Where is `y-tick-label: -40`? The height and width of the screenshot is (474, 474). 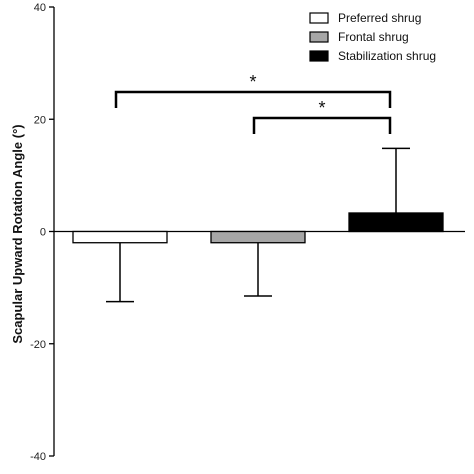
y-tick-label: -40 is located at coordinates (38, 457).